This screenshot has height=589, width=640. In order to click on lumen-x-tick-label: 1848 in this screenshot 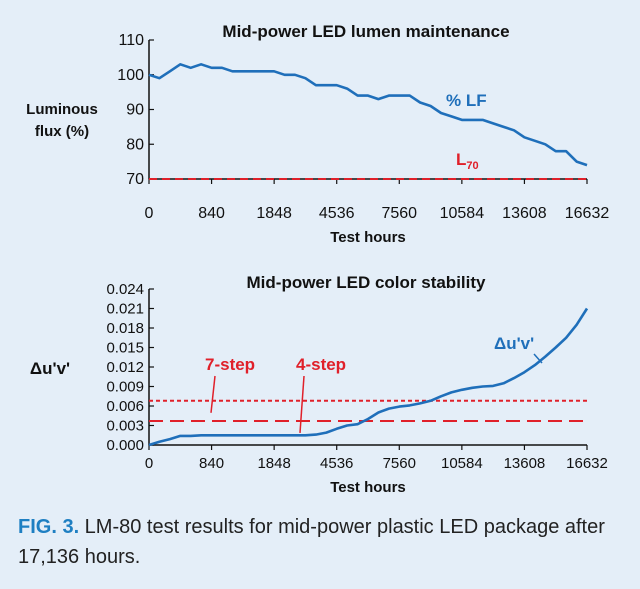, I will do `click(274, 213)`.